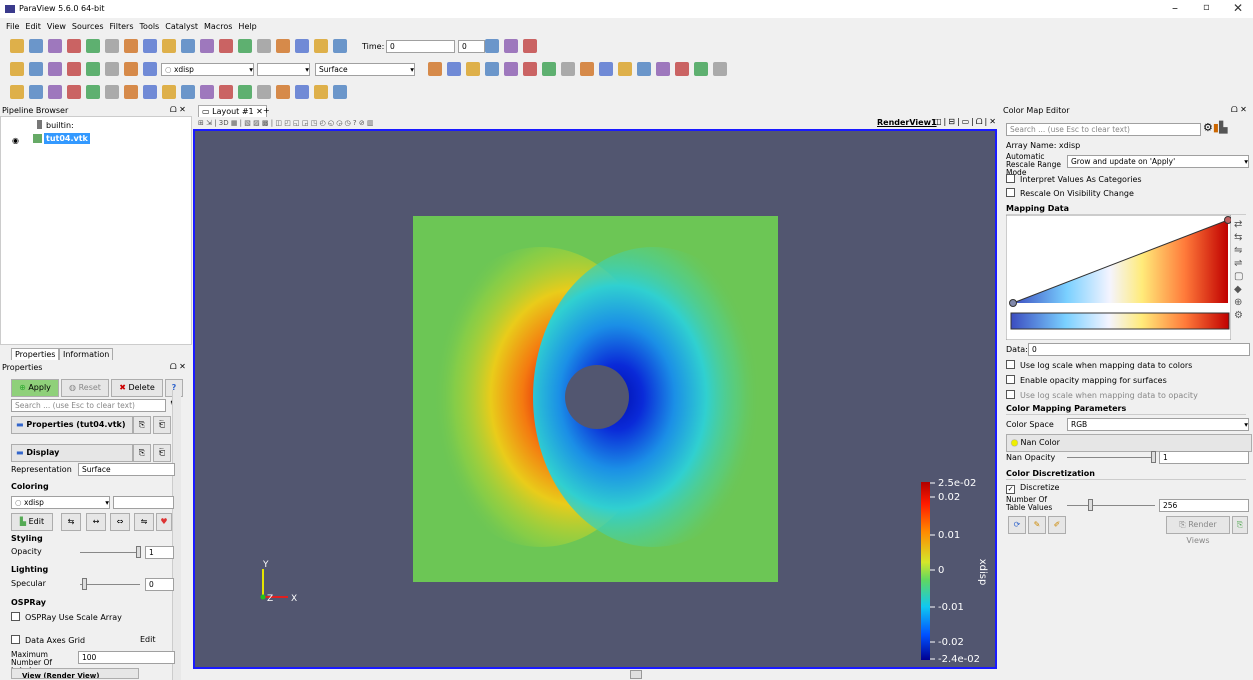 The width and height of the screenshot is (1253, 680). Describe the element at coordinates (149, 26) in the screenshot. I see `menu-item: Tools` at that location.